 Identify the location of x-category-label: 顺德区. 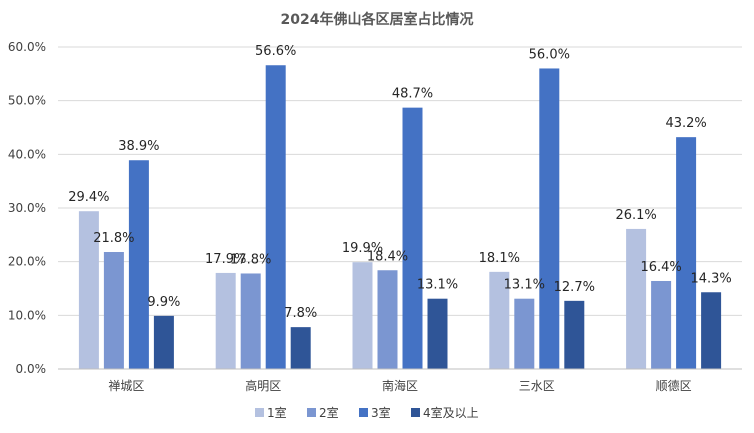
(674, 385).